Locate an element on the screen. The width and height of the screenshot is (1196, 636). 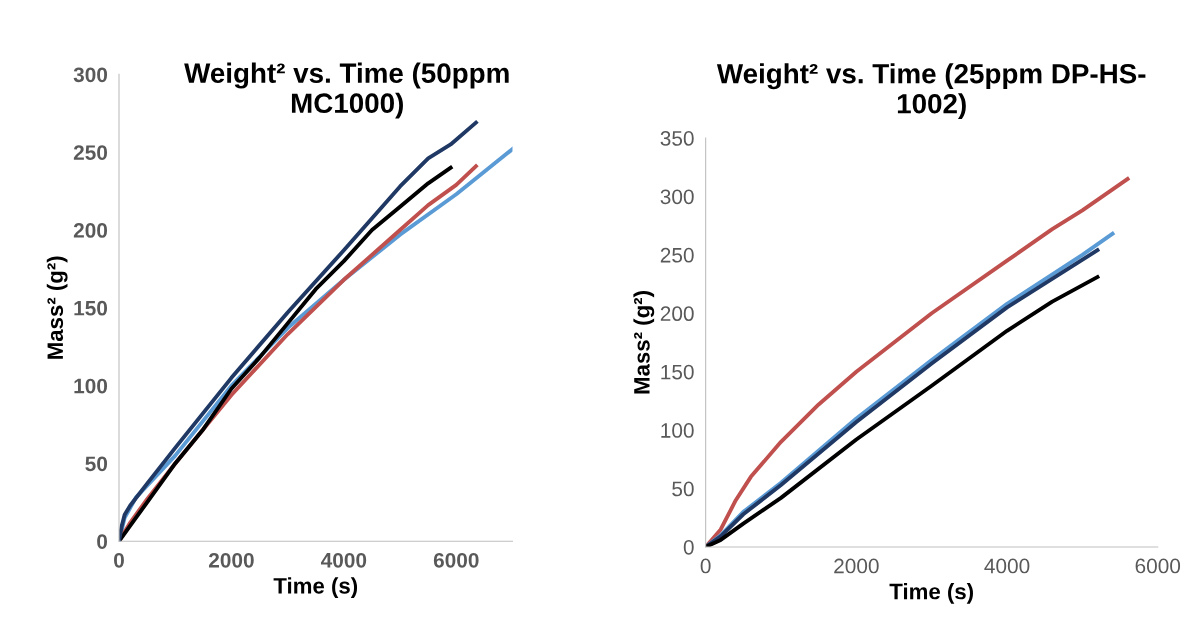
y-tick-label: 350 is located at coordinates (677, 138).